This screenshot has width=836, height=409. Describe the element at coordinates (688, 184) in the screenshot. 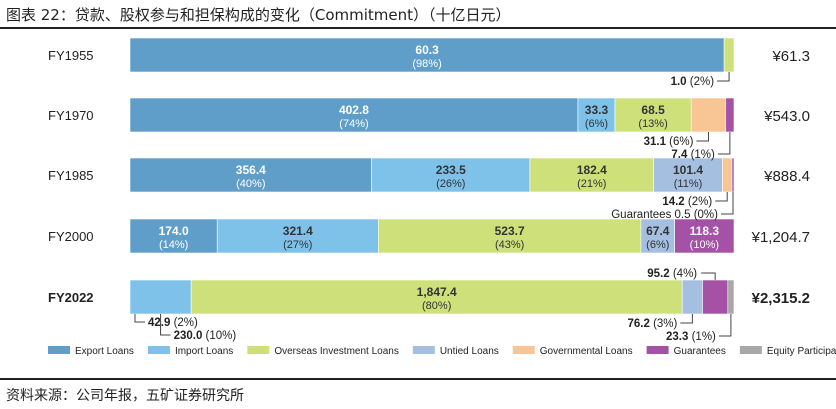

I see `segment-share-label: (11%)` at that location.